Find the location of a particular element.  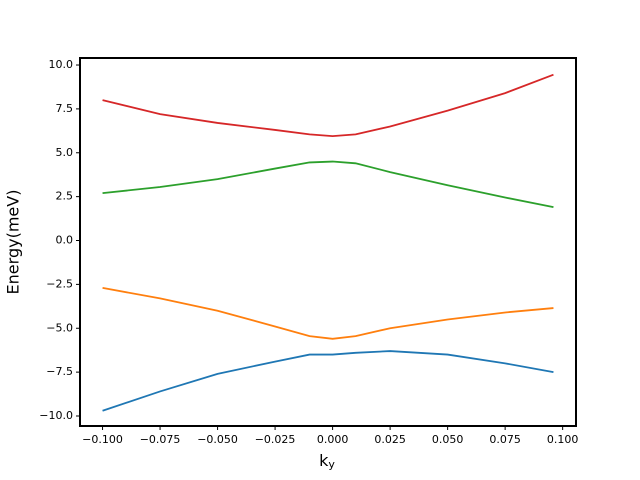

x-tick-label: −0.025 is located at coordinates (275, 439).